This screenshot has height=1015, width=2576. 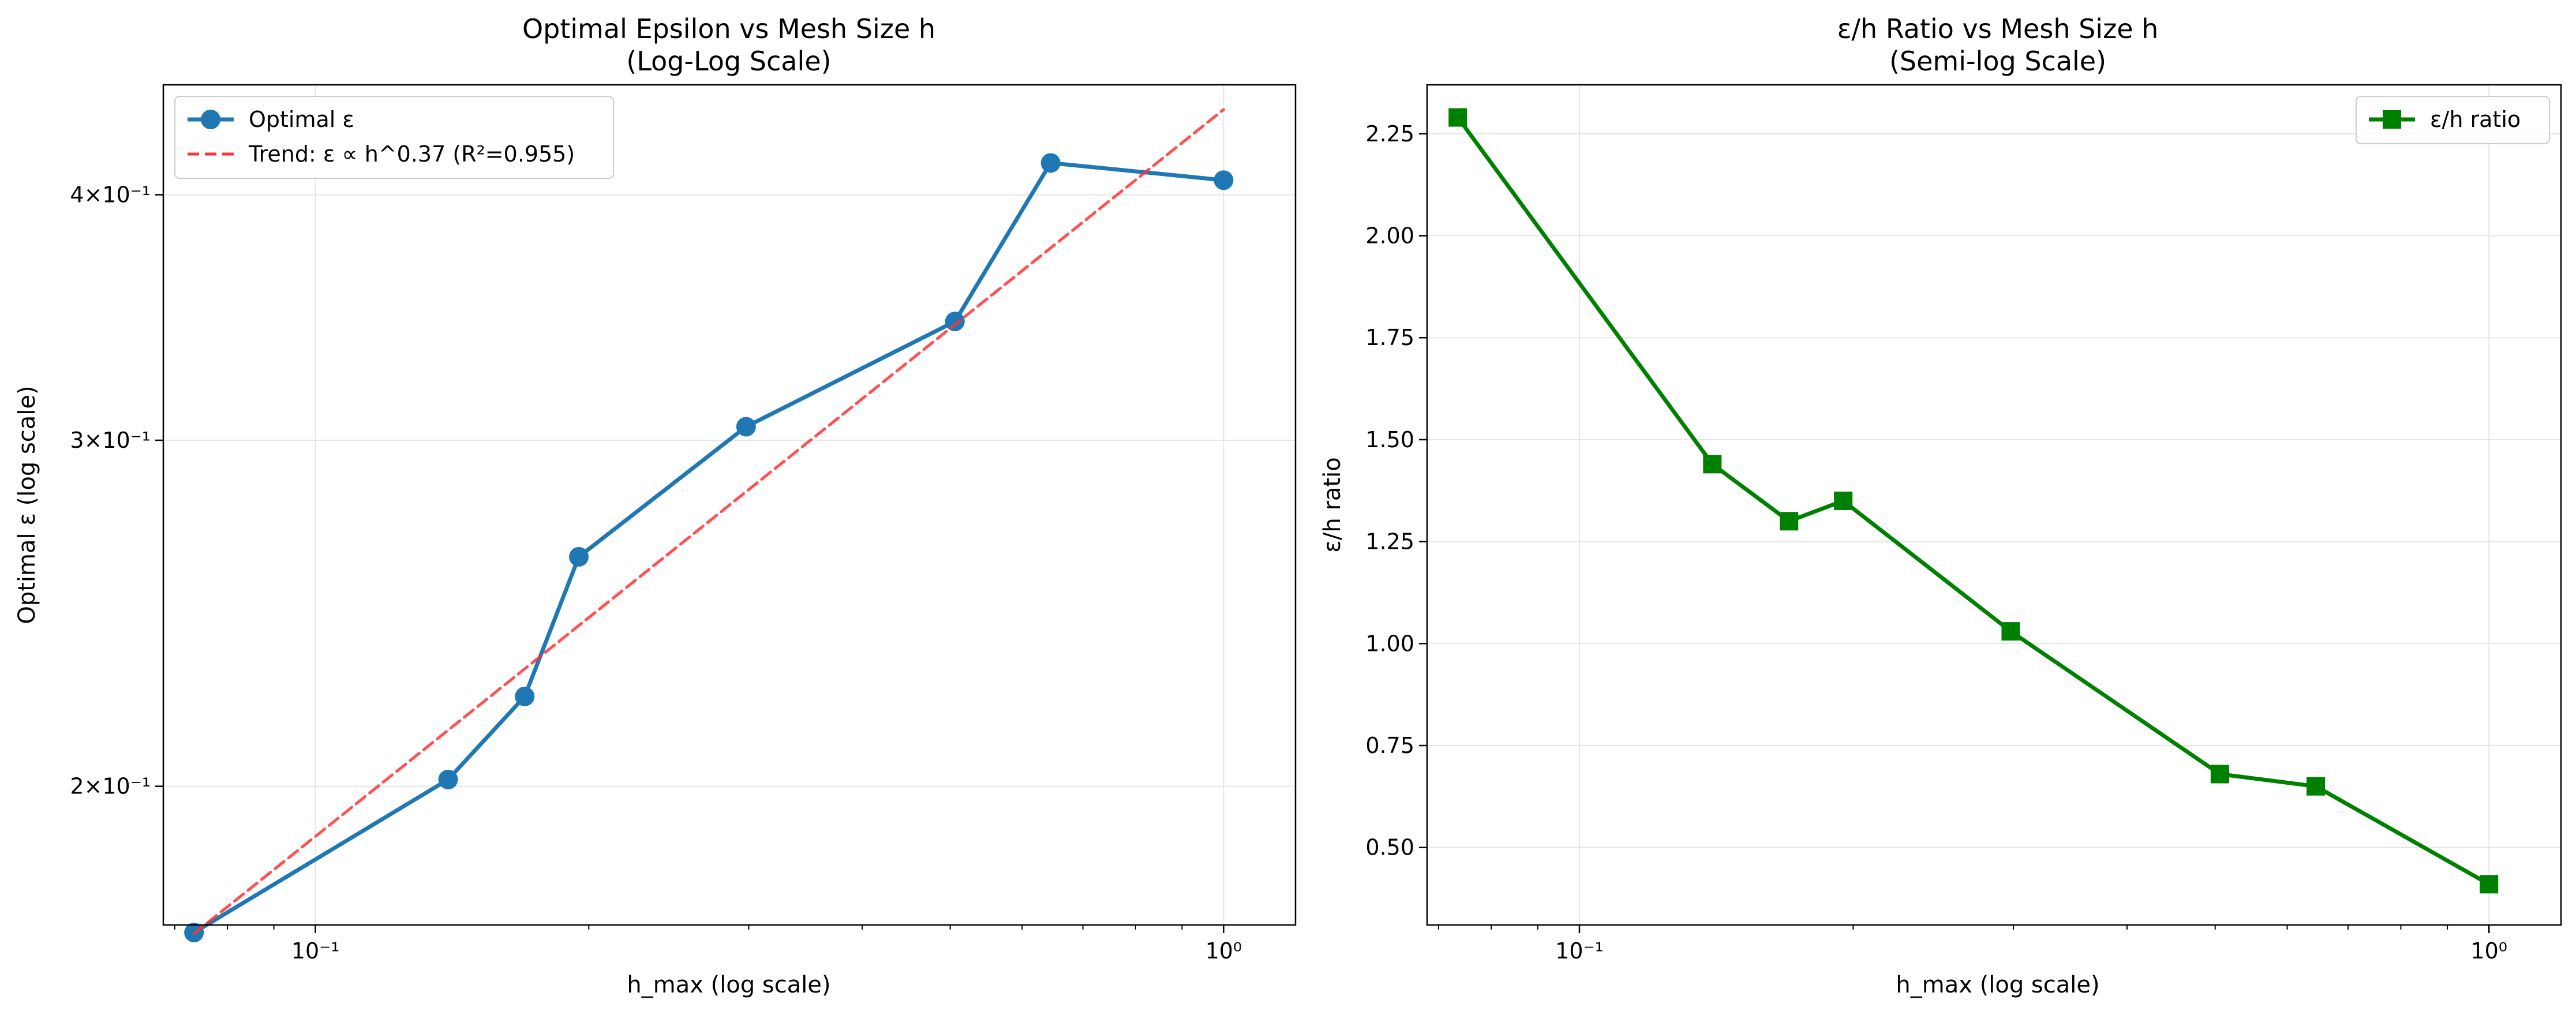 I want to click on left-y-ticks: 2×10⁻¹ 3×10⁻¹ 4×10⁻¹, so click(x=117, y=491).